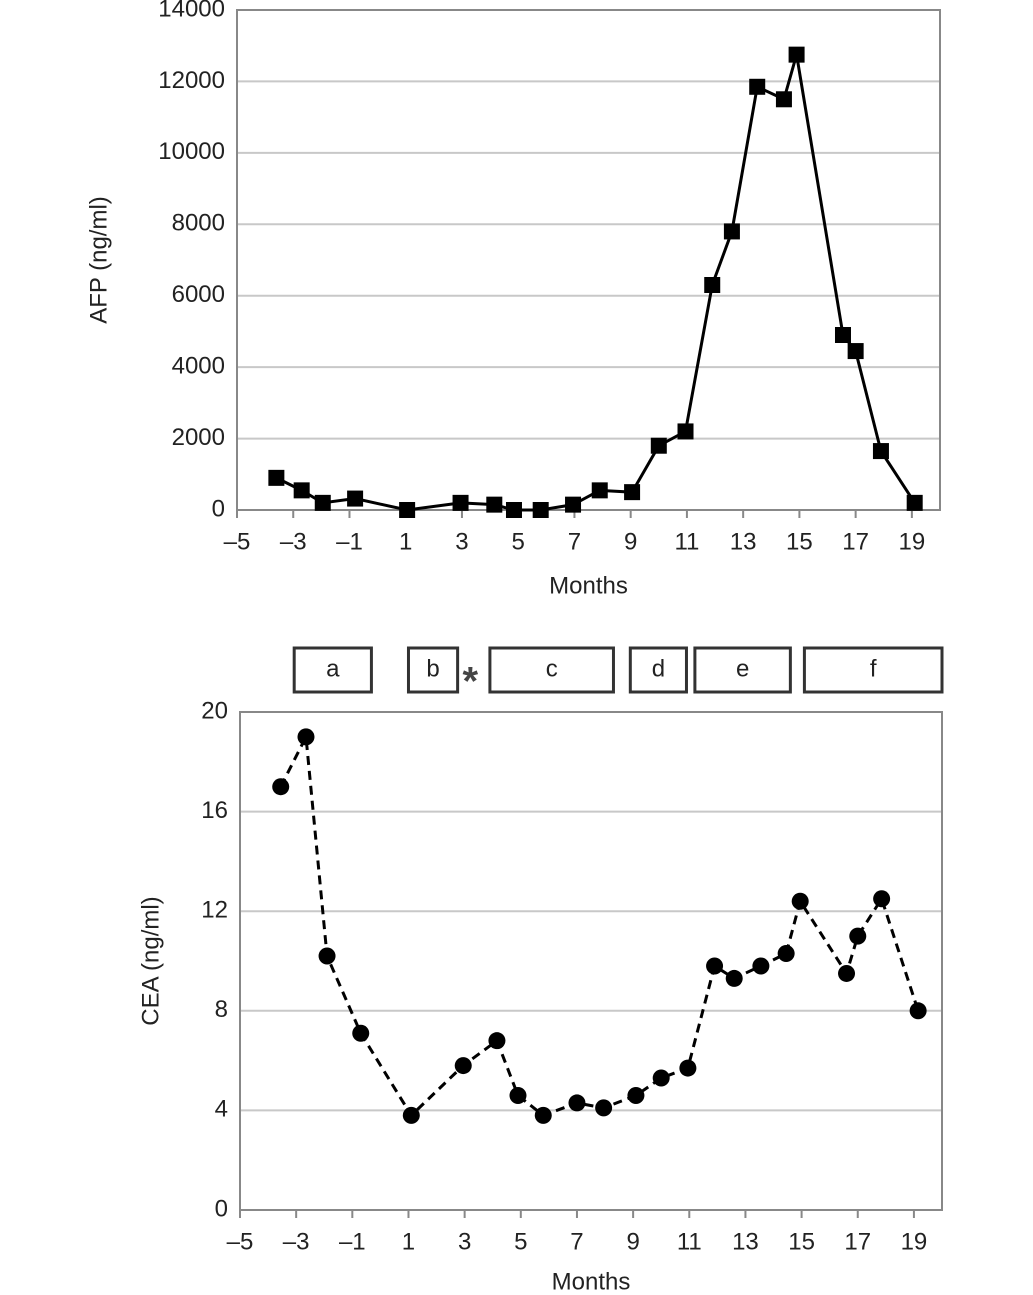  Describe the element at coordinates (191, 80) in the screenshot. I see `y-tick-label: 12000` at that location.